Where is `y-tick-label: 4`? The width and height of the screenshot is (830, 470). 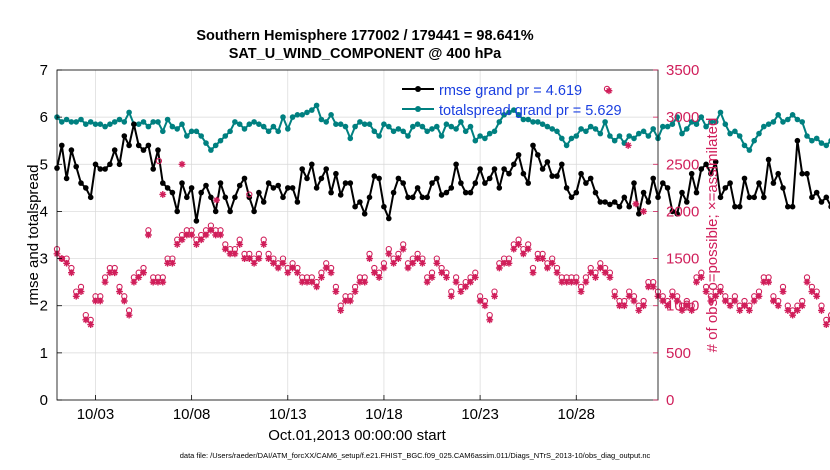
y-tick-label: 4 is located at coordinates (44, 211).